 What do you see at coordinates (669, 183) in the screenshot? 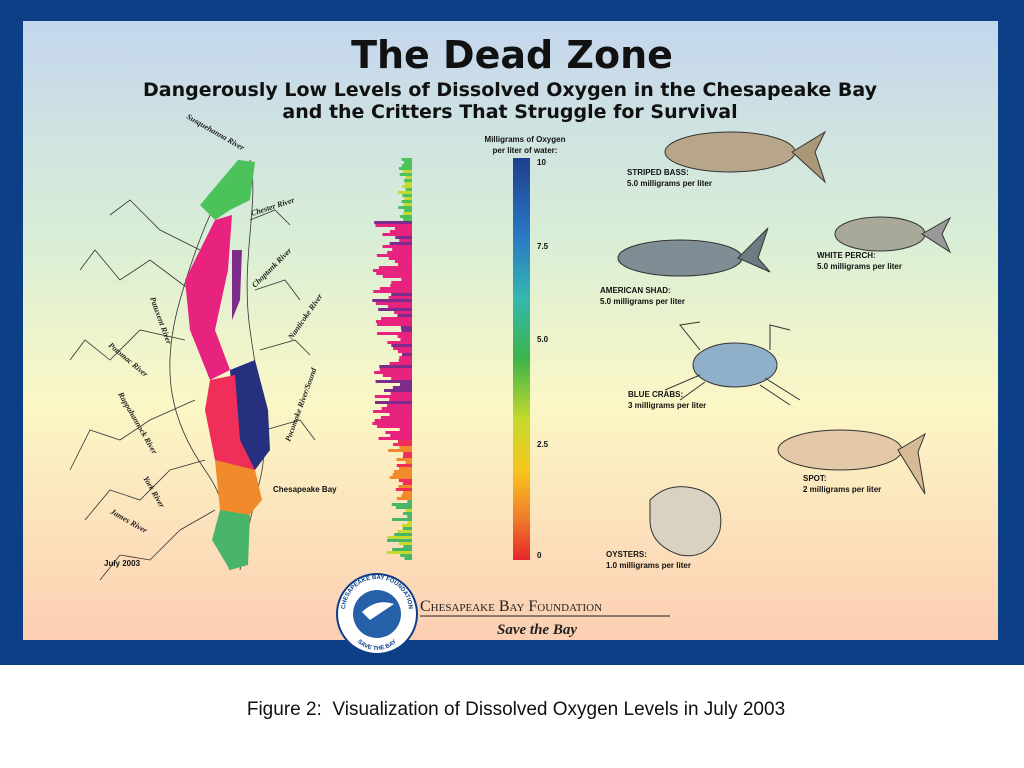
I see `critter-level: 5.0 milligrams per liter` at bounding box center [669, 183].